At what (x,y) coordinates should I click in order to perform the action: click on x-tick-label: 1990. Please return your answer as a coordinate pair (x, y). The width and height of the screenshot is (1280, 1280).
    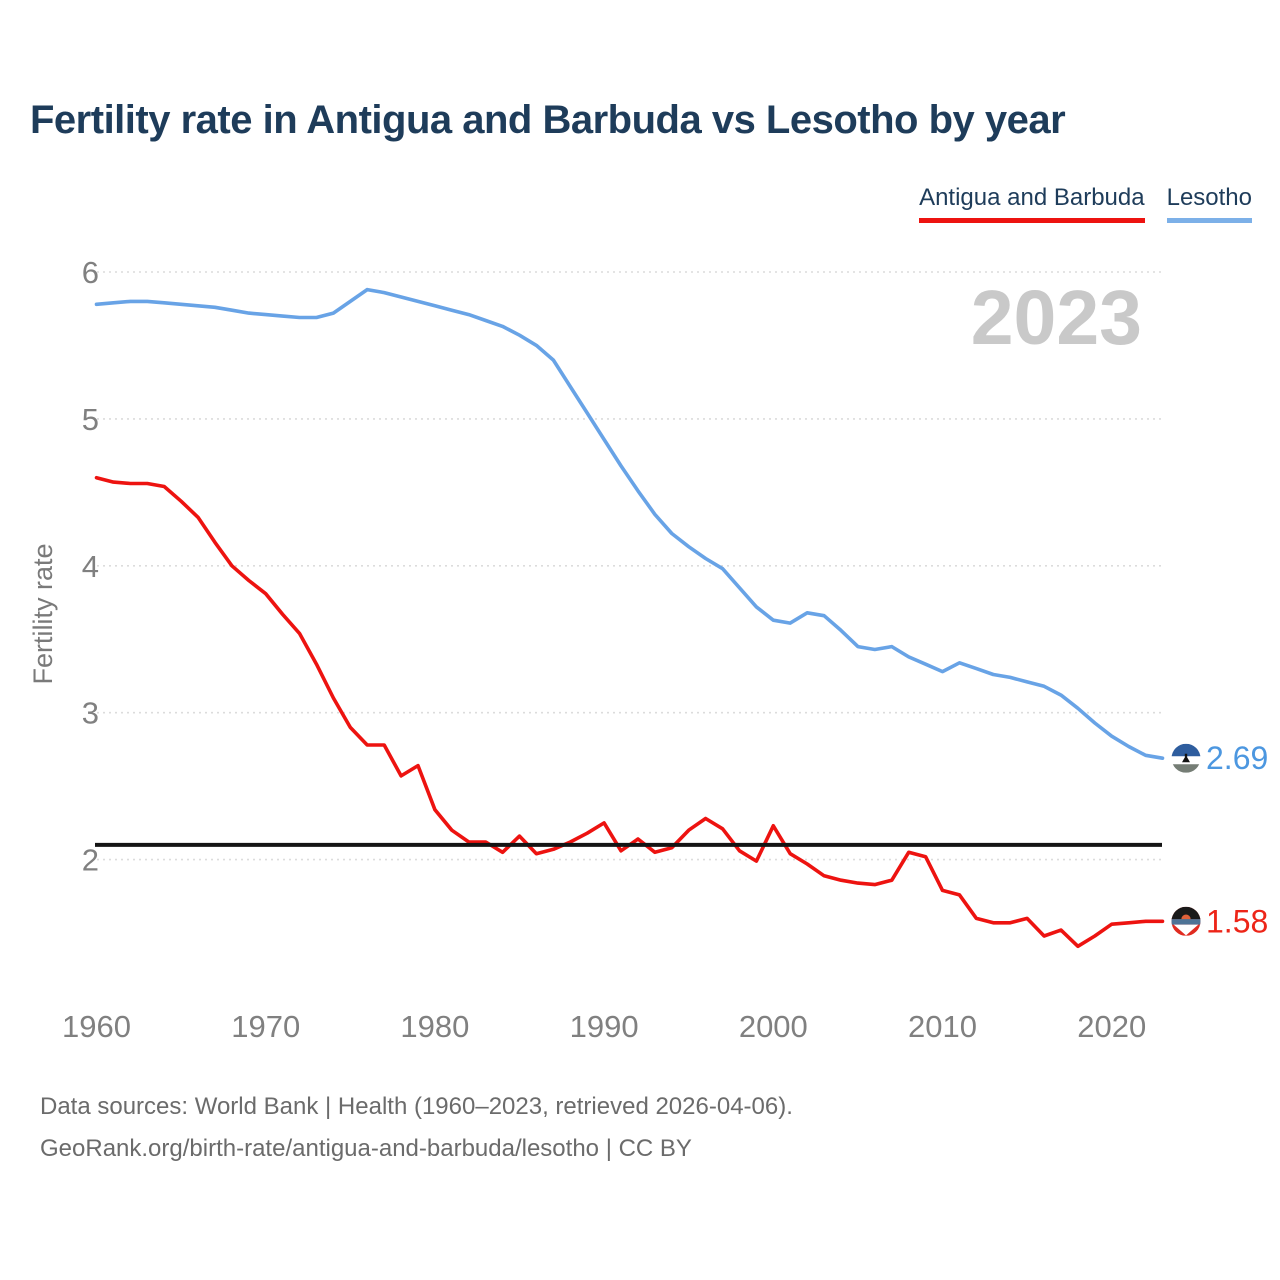
    Looking at the image, I should click on (604, 1026).